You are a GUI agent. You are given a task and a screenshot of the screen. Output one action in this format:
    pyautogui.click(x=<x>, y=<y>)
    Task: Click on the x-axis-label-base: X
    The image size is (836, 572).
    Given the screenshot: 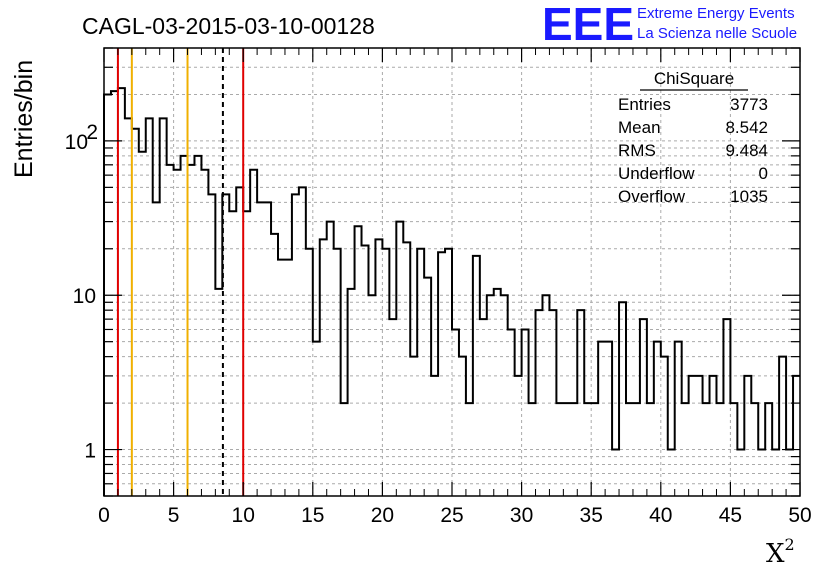 What is the action you would take?
    pyautogui.click(x=775, y=554)
    